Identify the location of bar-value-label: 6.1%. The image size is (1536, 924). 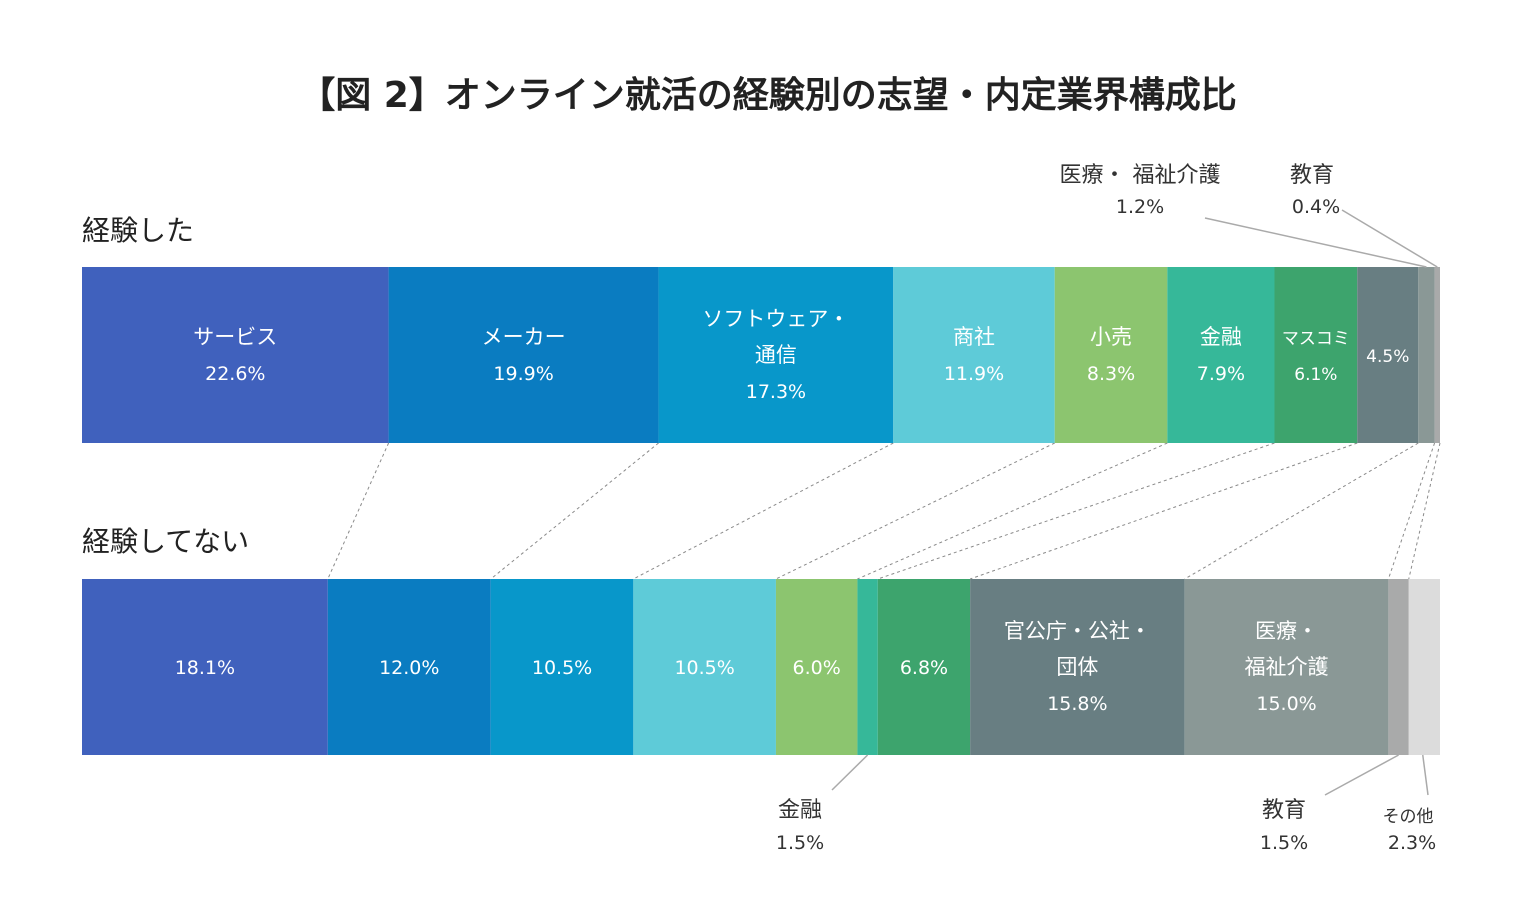
(1315, 375).